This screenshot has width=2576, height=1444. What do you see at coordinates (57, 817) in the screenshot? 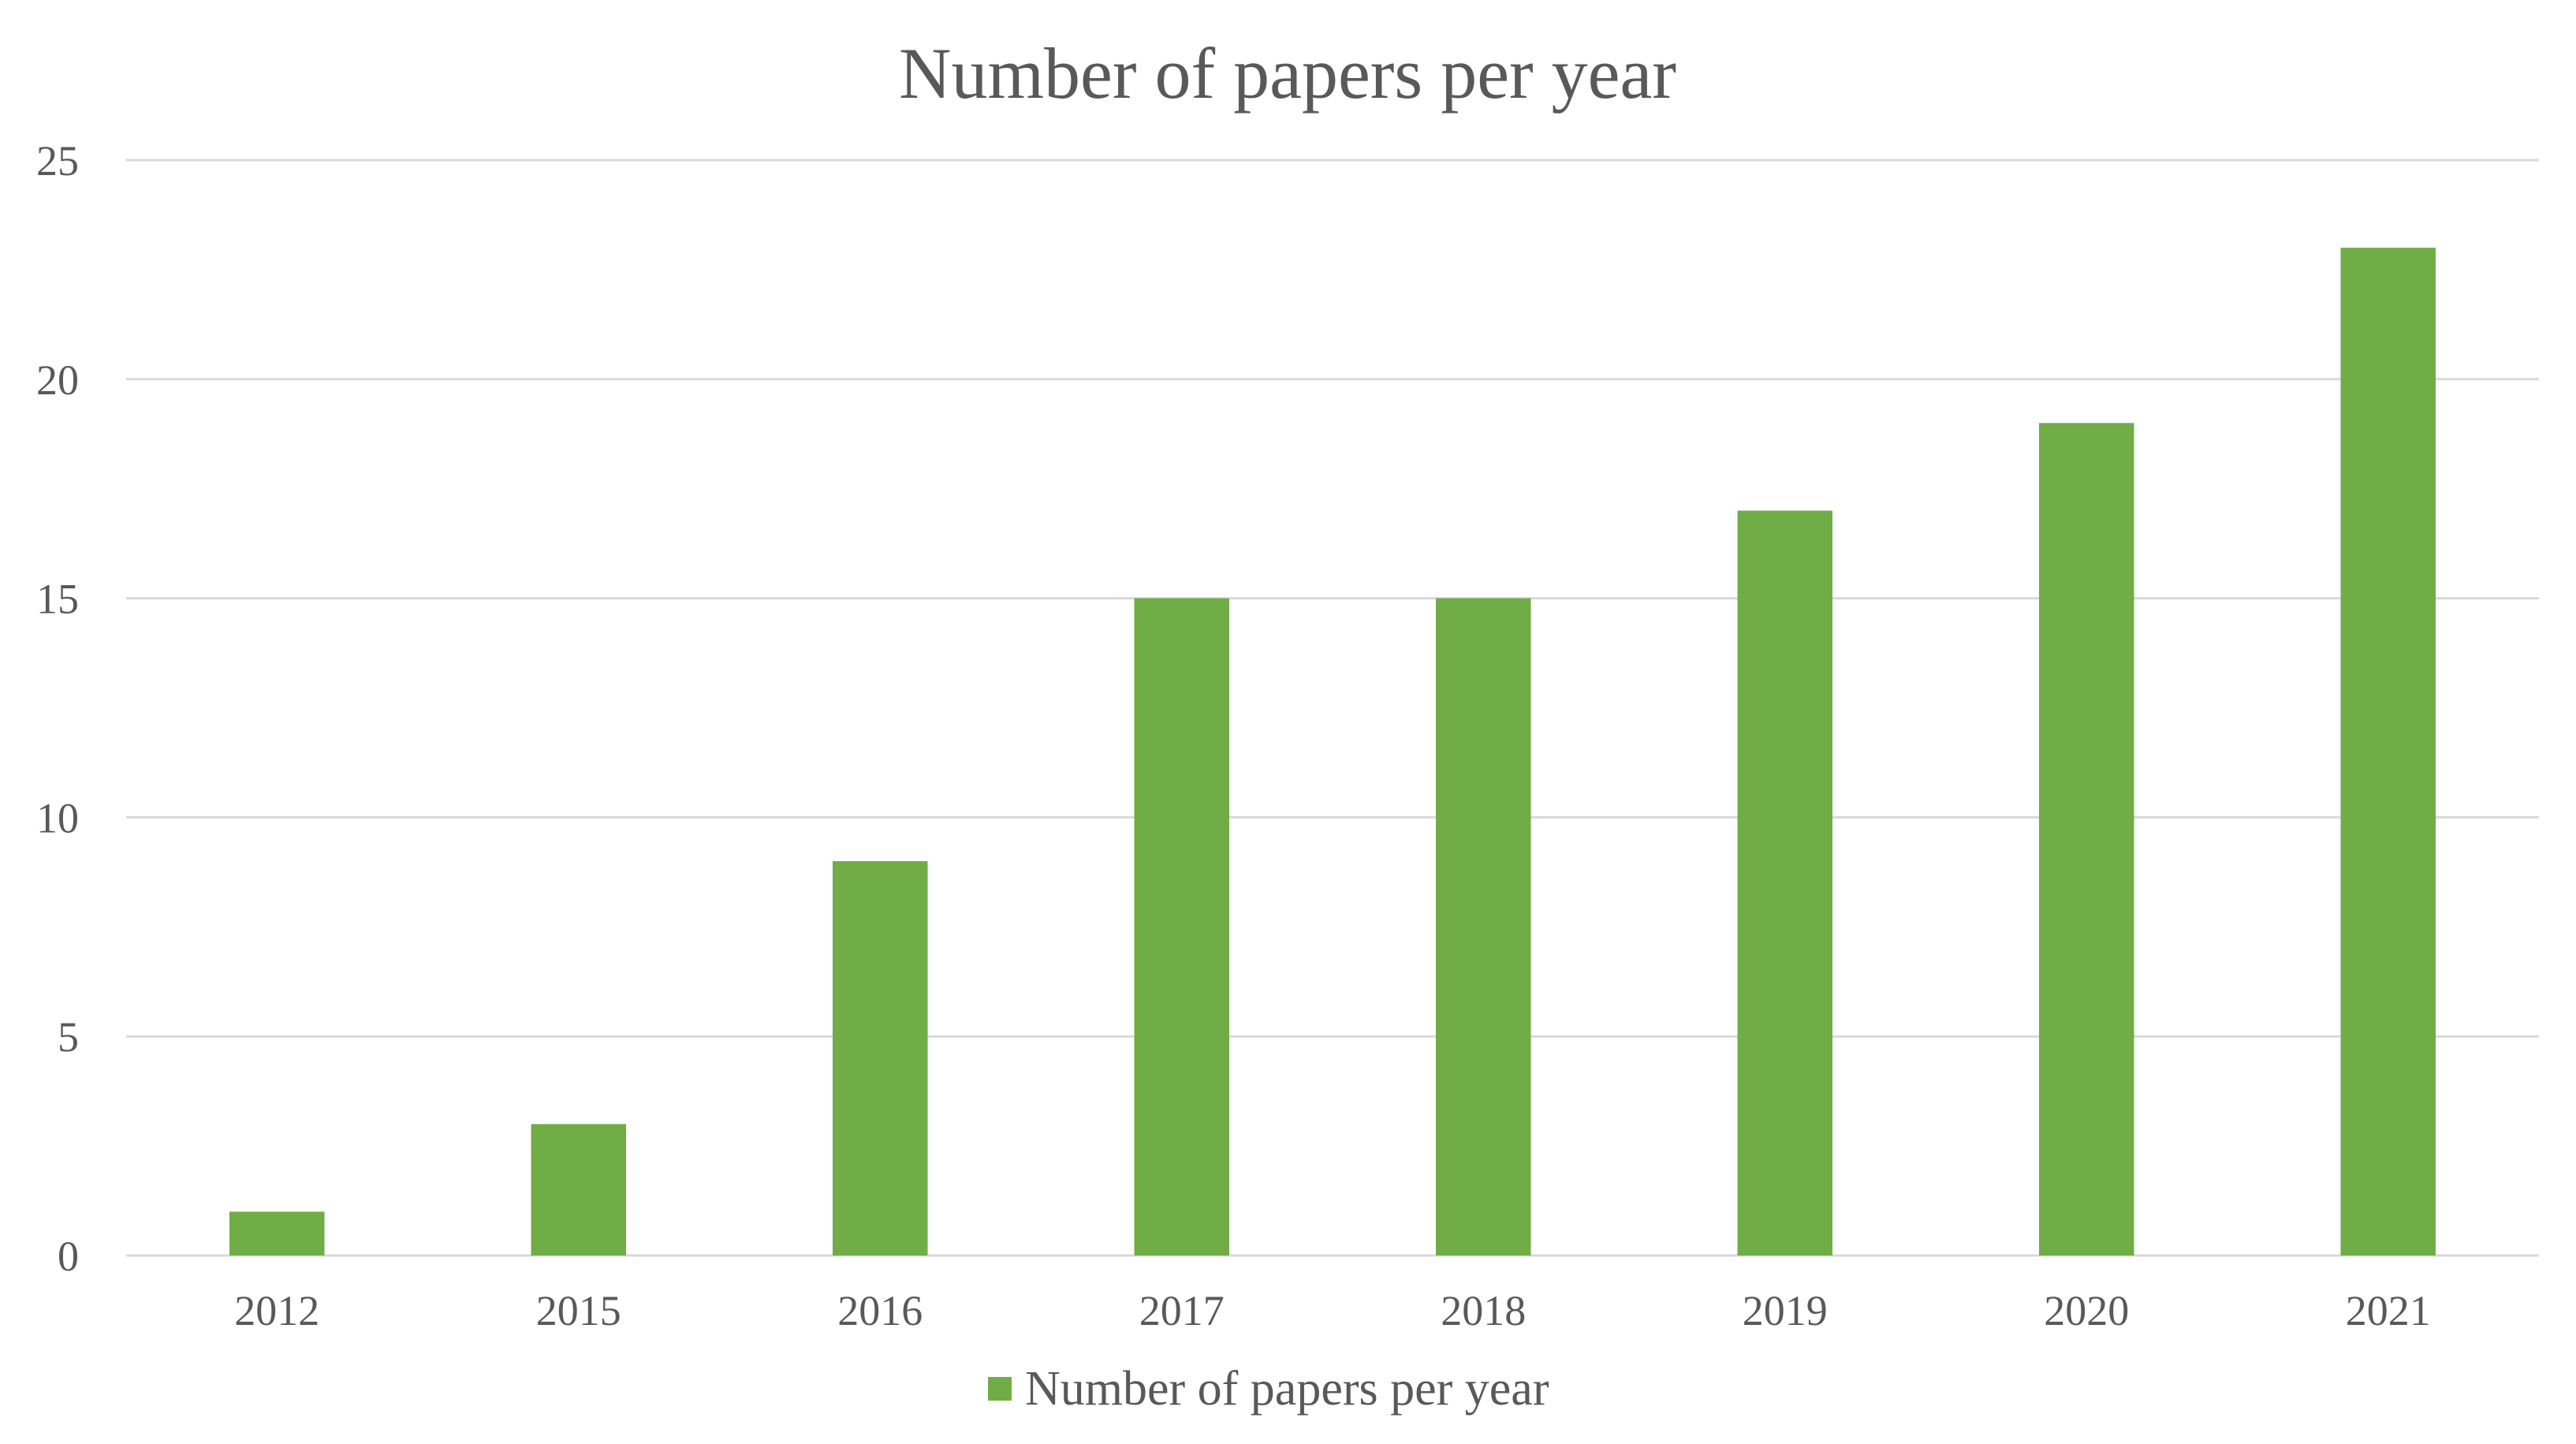
I see `y-tick-label: 10` at bounding box center [57, 817].